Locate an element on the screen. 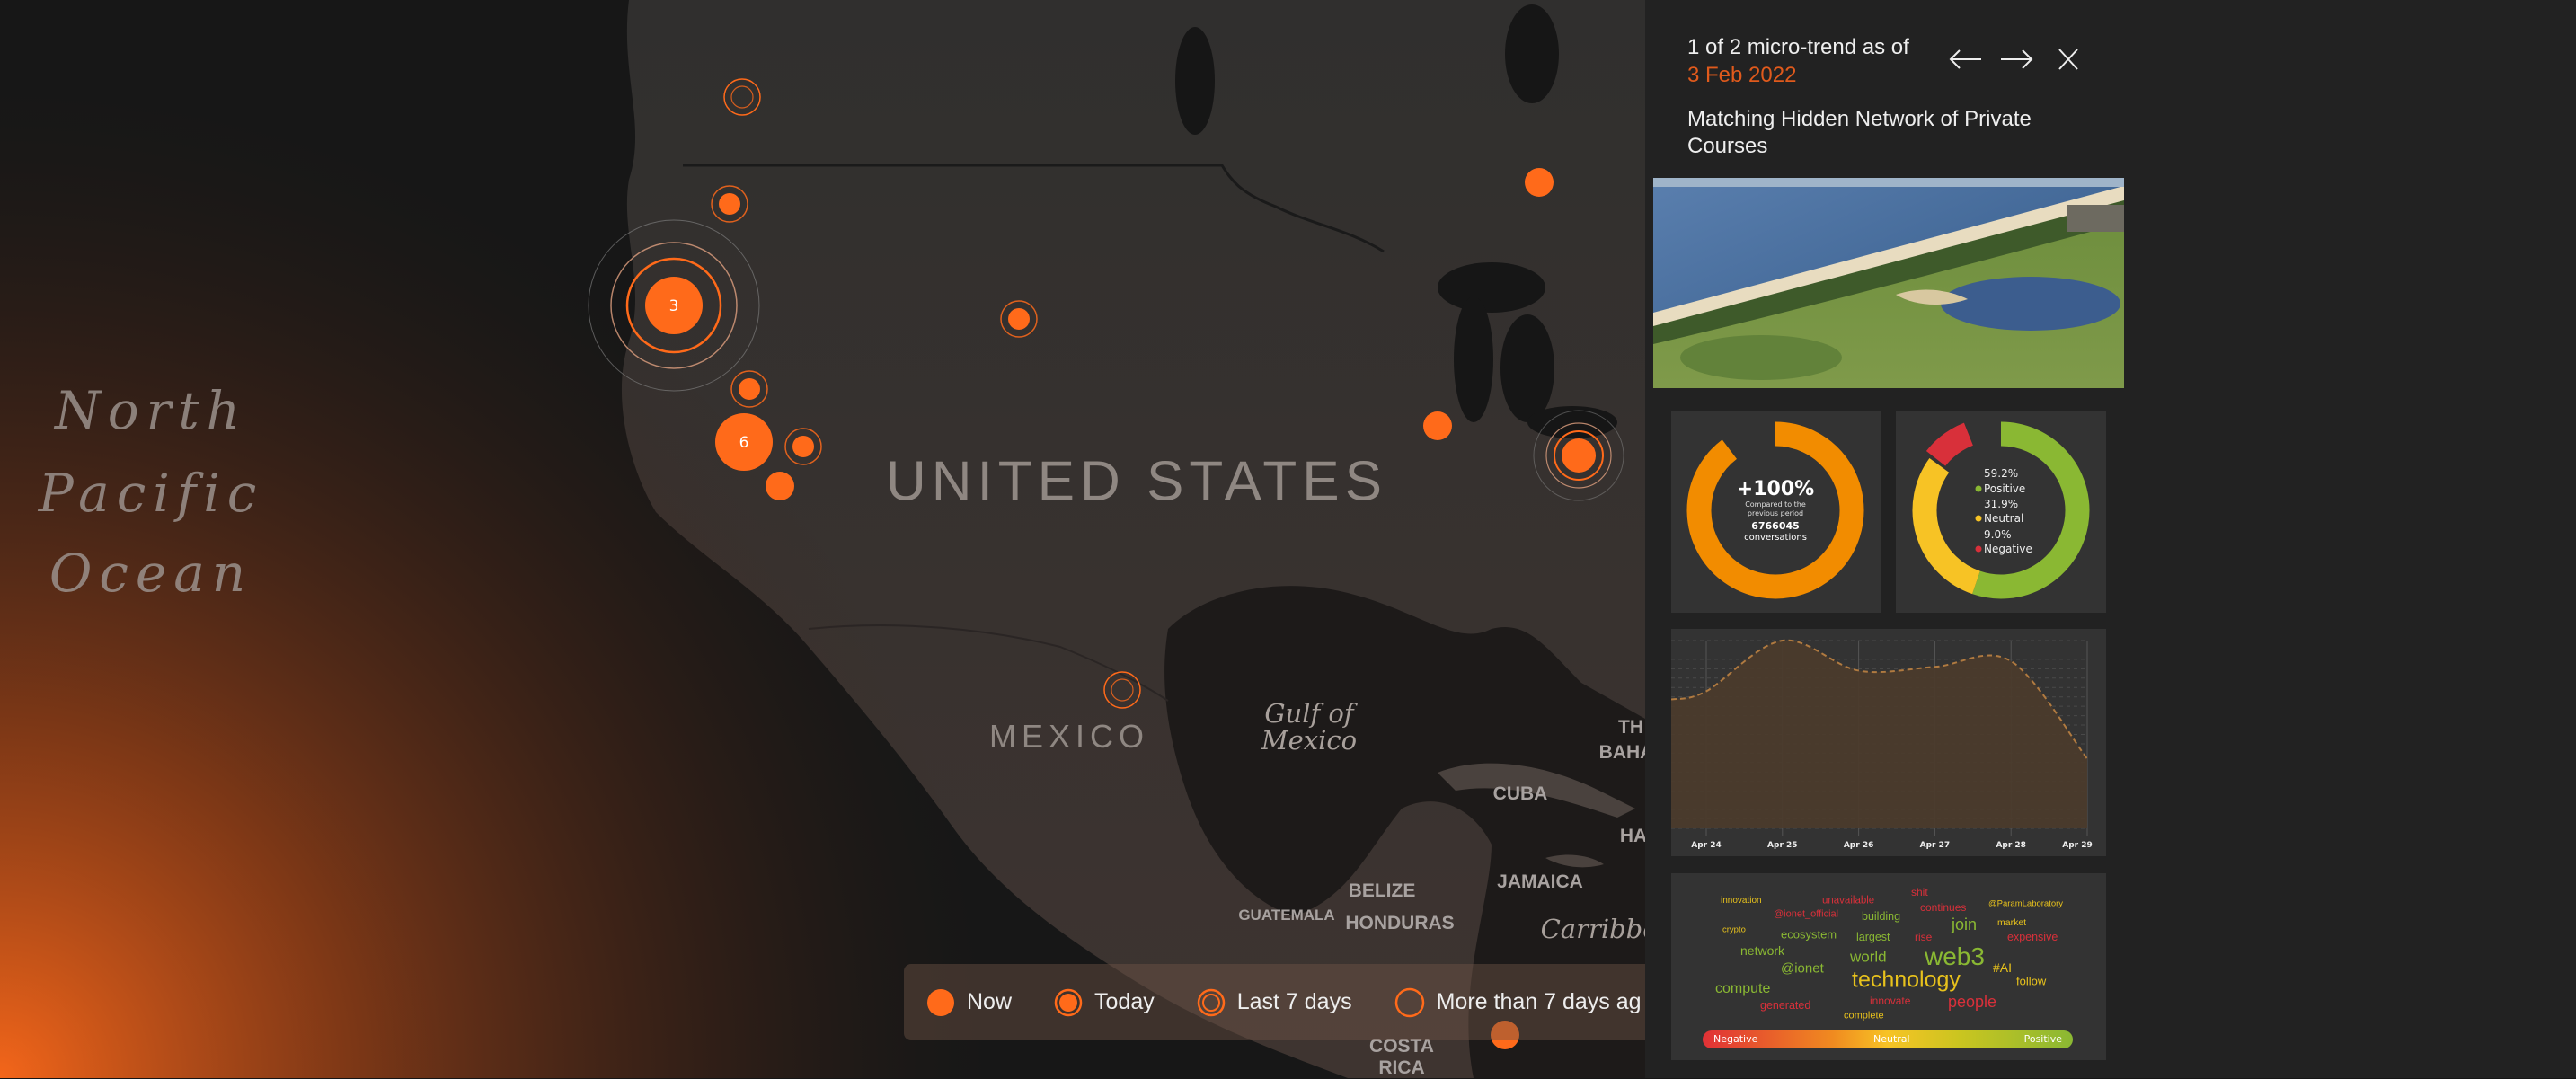 This screenshot has height=1079, width=2576. gulf-line-1: Gulf of is located at coordinates (1309, 713).